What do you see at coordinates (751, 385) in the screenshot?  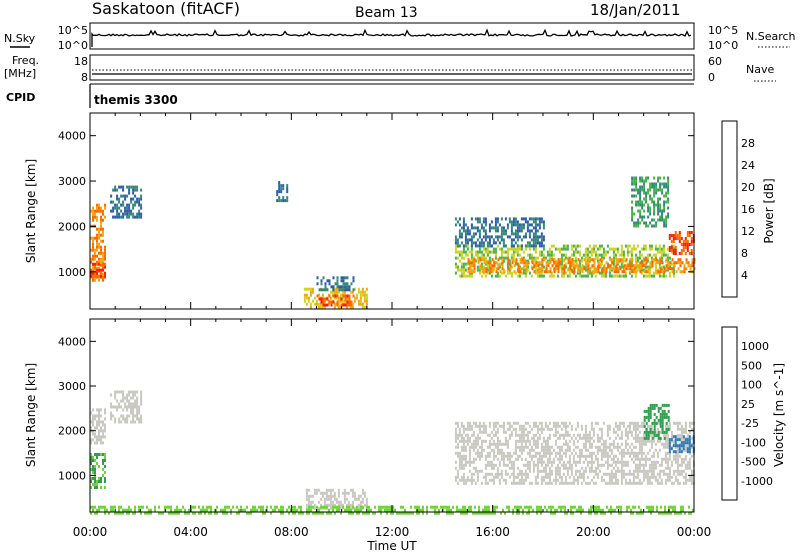 I see `velocity-colorbar-tick-2: 100` at bounding box center [751, 385].